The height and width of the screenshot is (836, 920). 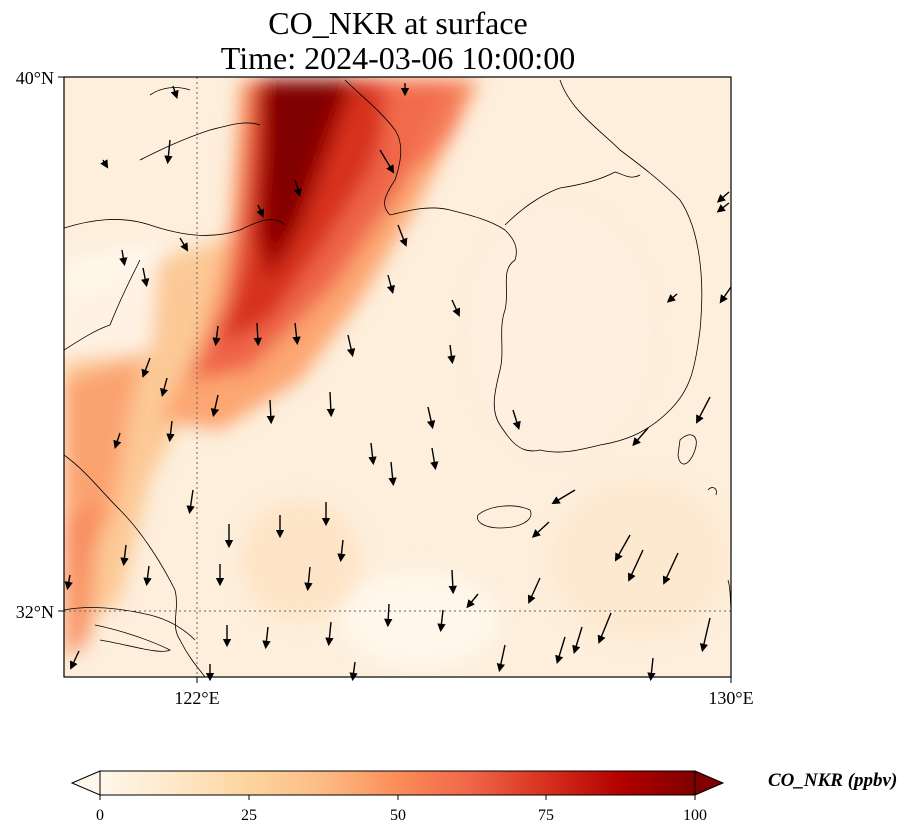 I want to click on colorbar-tick-25: 25, so click(x=249, y=815).